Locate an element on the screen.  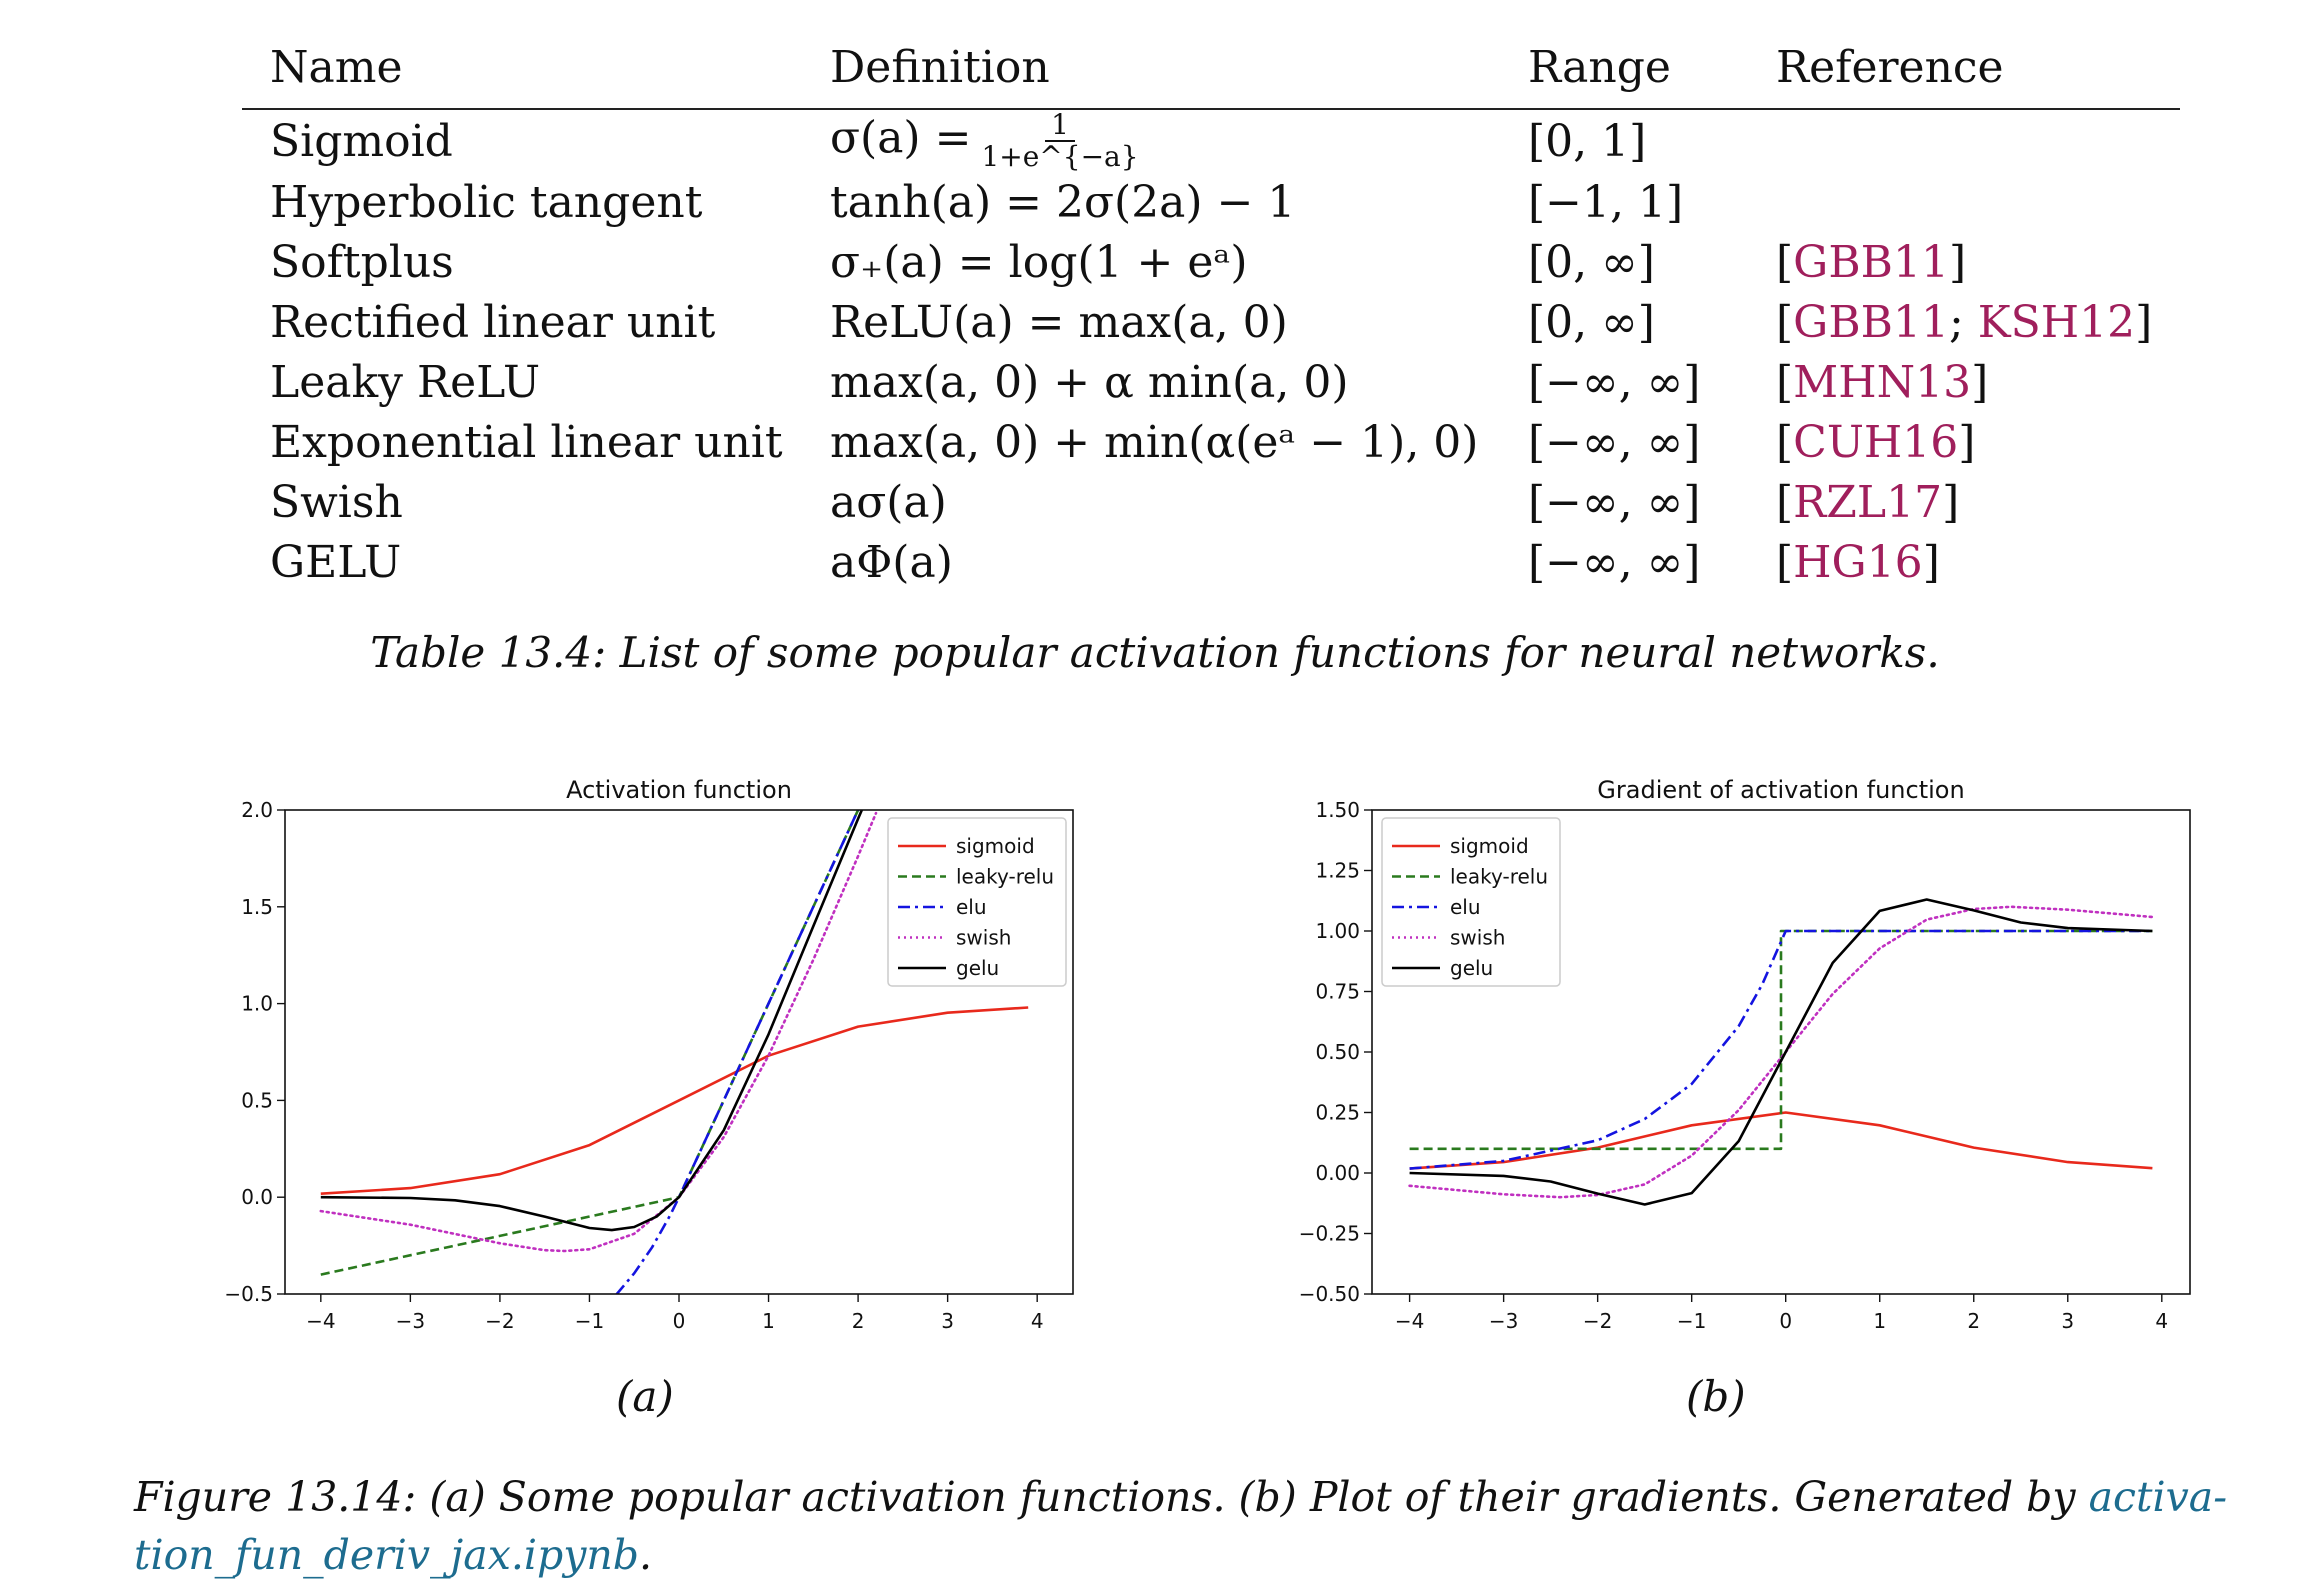
y-tick-label: 0.5 is located at coordinates (257, 1100).